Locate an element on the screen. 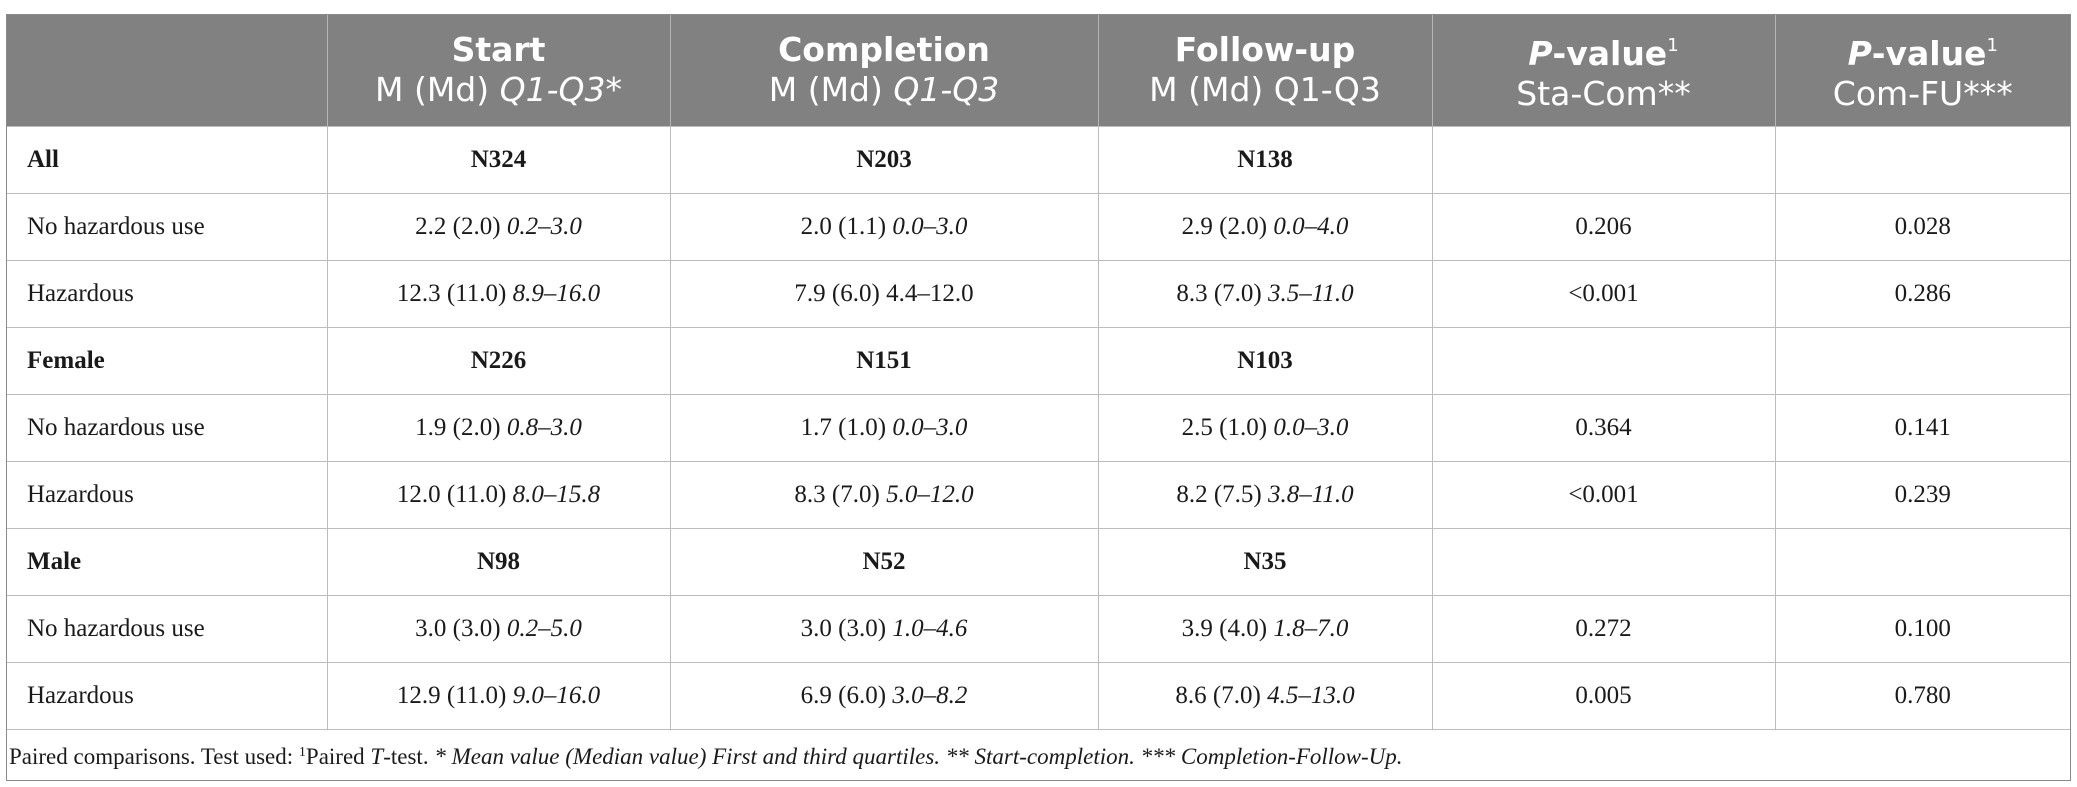 Image resolution: width=2077 pixels, height=787 pixels. header-follow-up: Follow-up M (Md) Q1-Q3 is located at coordinates (1264, 70).